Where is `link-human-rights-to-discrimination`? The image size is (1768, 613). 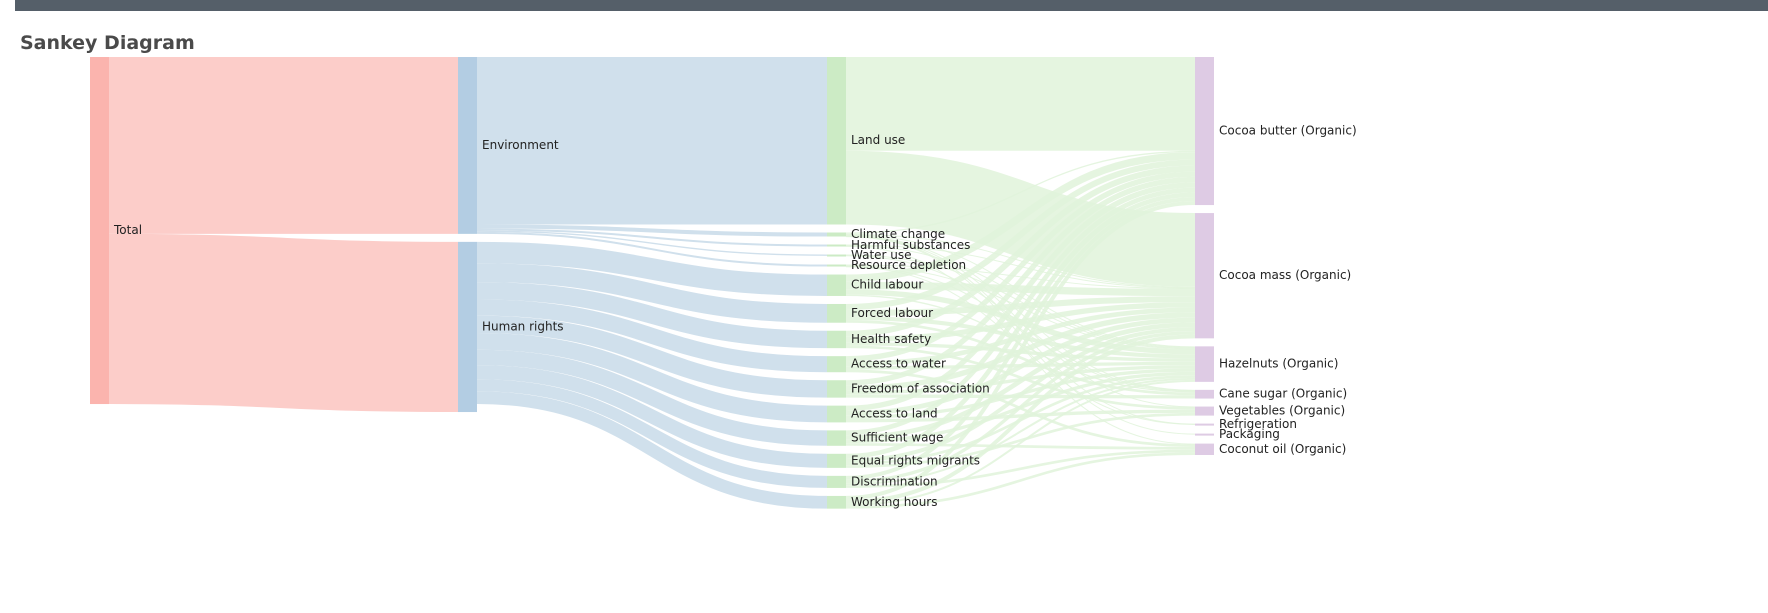
link-human-rights-to-discrimination is located at coordinates (652, 433).